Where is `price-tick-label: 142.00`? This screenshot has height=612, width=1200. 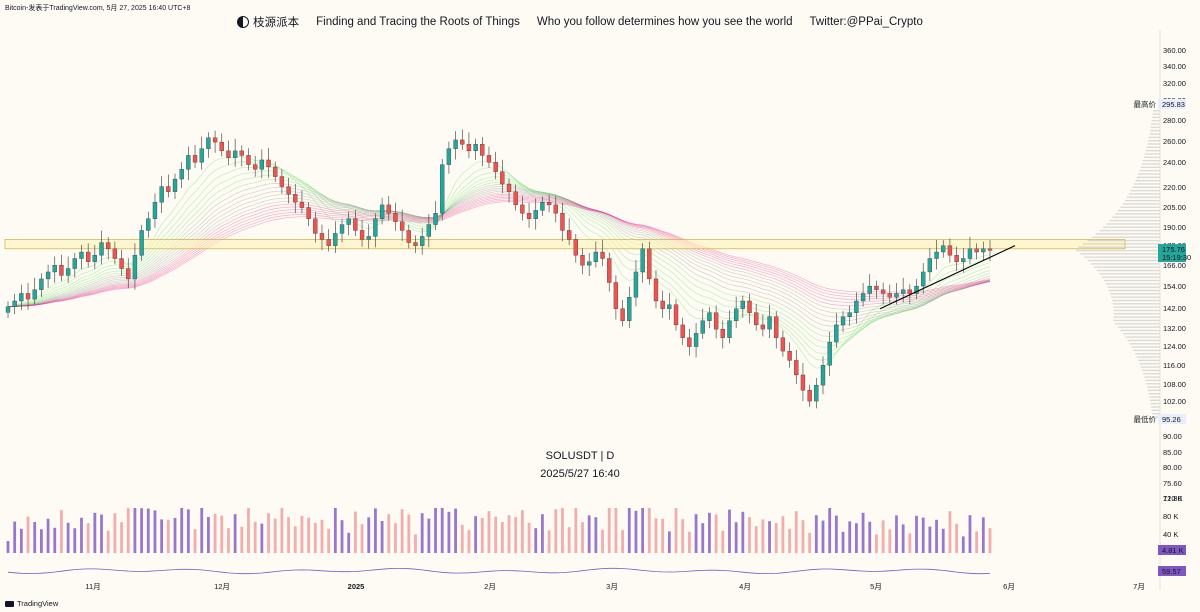
price-tick-label: 142.00 is located at coordinates (1174, 308).